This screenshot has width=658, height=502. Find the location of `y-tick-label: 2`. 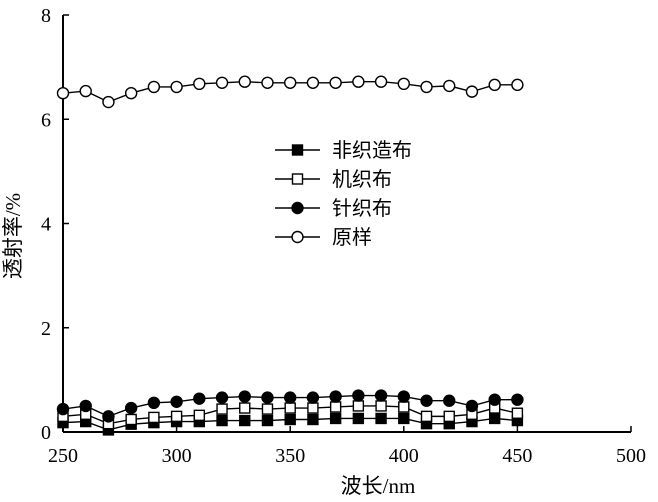

y-tick-label: 2 is located at coordinates (46, 329).